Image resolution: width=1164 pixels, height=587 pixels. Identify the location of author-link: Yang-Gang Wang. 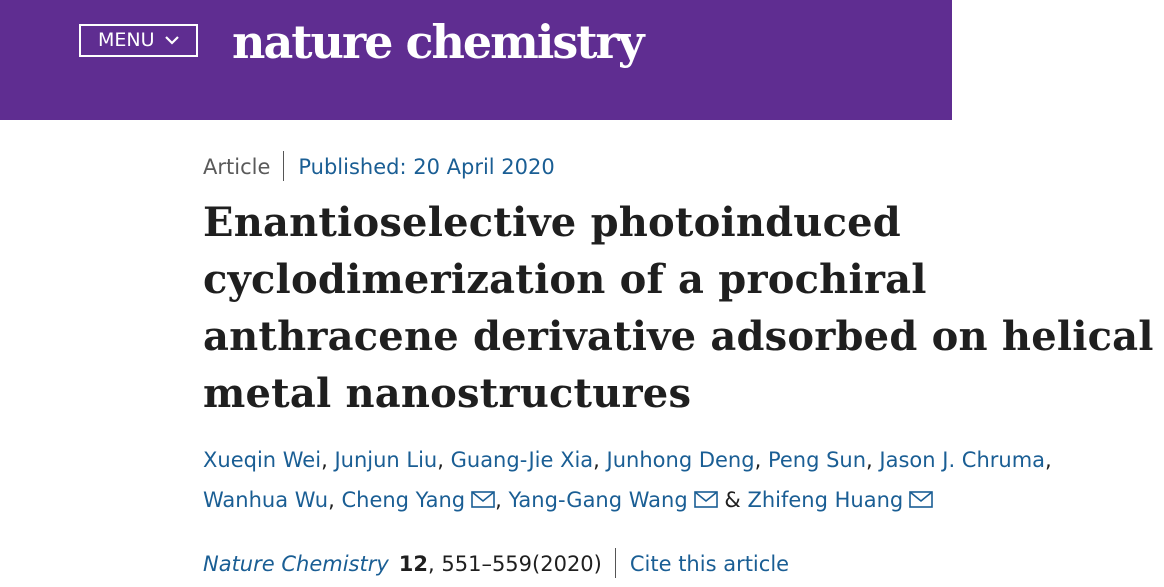
(598, 500).